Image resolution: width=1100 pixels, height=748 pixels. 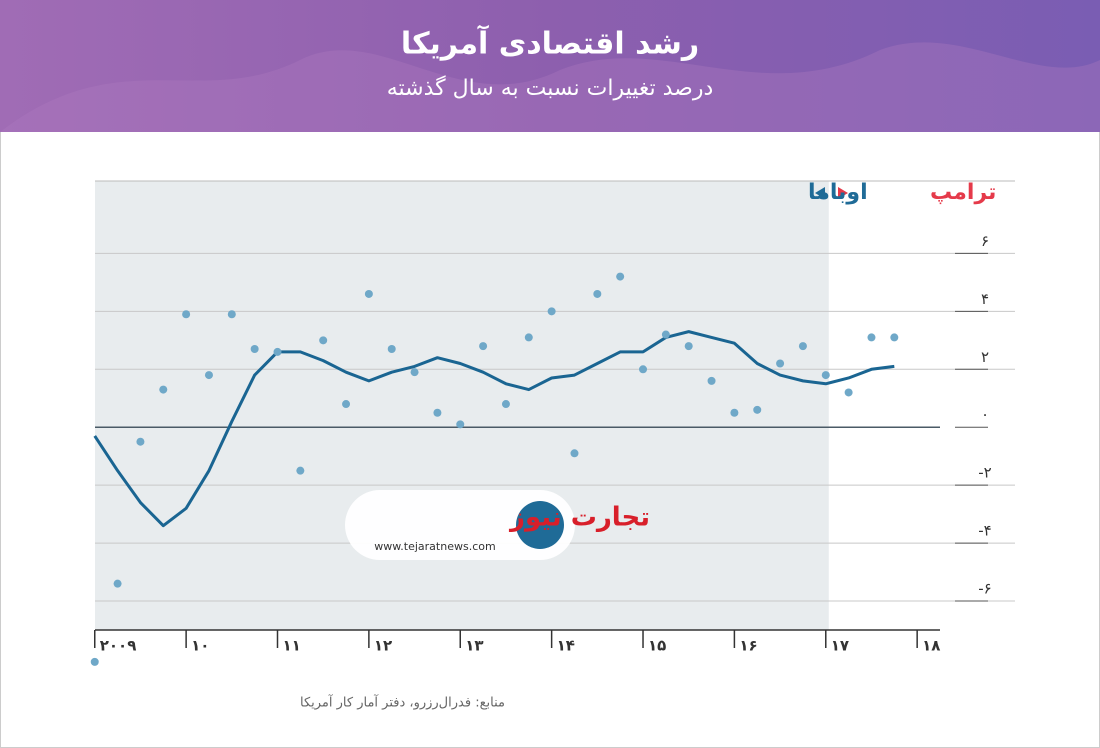 I want to click on x-tick-label: ۱۲, so click(x=383, y=646).